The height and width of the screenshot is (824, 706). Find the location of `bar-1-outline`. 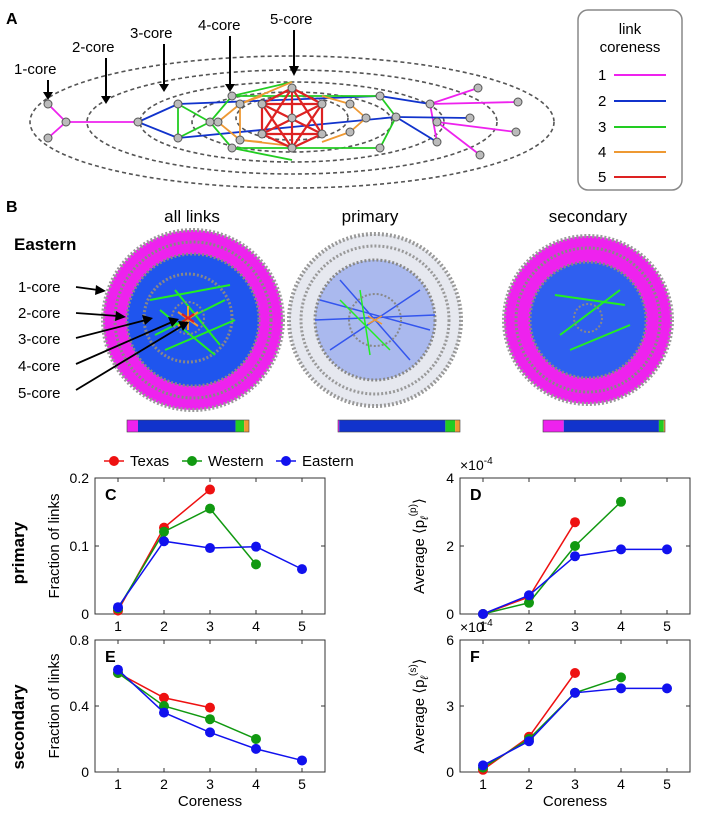

bar-1-outline is located at coordinates (399, 426).